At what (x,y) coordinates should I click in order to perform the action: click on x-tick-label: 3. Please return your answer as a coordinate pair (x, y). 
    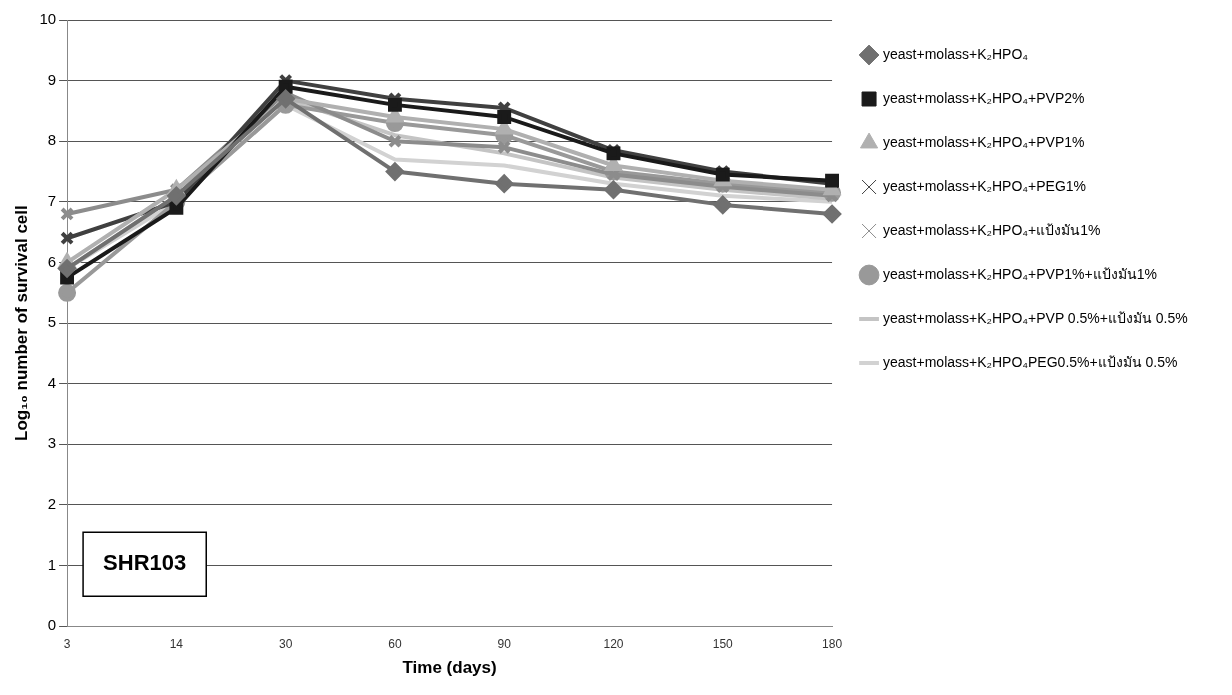
    Looking at the image, I should click on (67, 643).